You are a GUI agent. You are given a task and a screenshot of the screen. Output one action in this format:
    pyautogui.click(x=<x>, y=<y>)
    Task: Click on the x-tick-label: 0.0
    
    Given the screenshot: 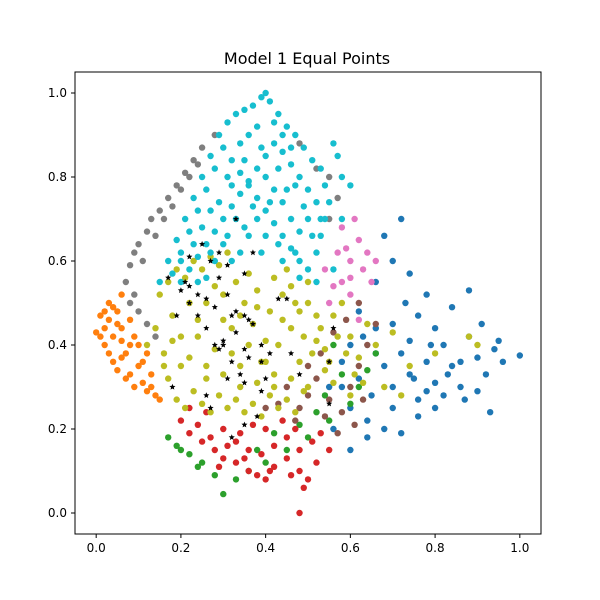 What is the action you would take?
    pyautogui.click(x=96, y=548)
    